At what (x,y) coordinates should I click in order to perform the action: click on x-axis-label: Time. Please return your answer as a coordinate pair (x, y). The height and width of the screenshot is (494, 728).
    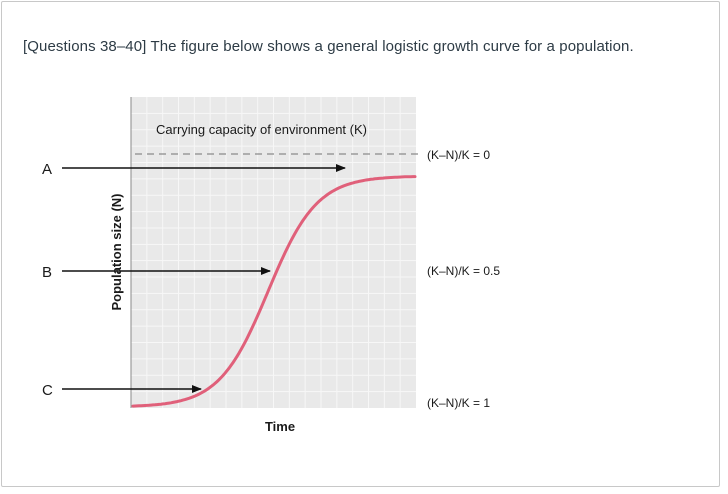
    Looking at the image, I should click on (280, 426).